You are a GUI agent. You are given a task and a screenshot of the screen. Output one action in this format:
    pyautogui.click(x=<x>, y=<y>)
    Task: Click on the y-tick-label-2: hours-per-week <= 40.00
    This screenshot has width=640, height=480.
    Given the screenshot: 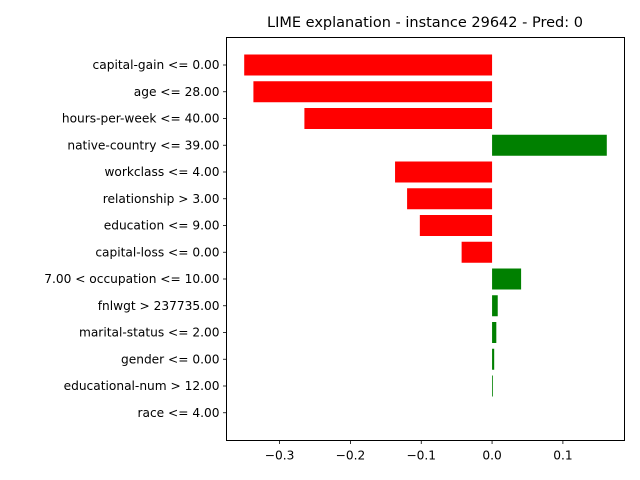 What is the action you would take?
    pyautogui.click(x=141, y=119)
    